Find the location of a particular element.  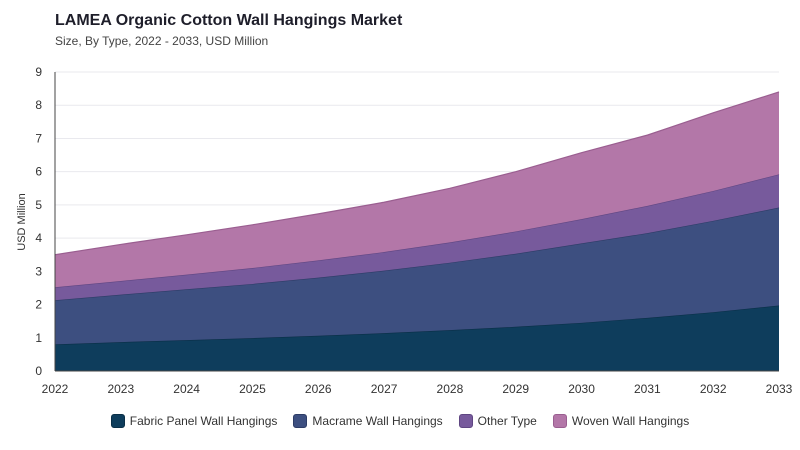

y-tick-label: 5 is located at coordinates (38, 205).